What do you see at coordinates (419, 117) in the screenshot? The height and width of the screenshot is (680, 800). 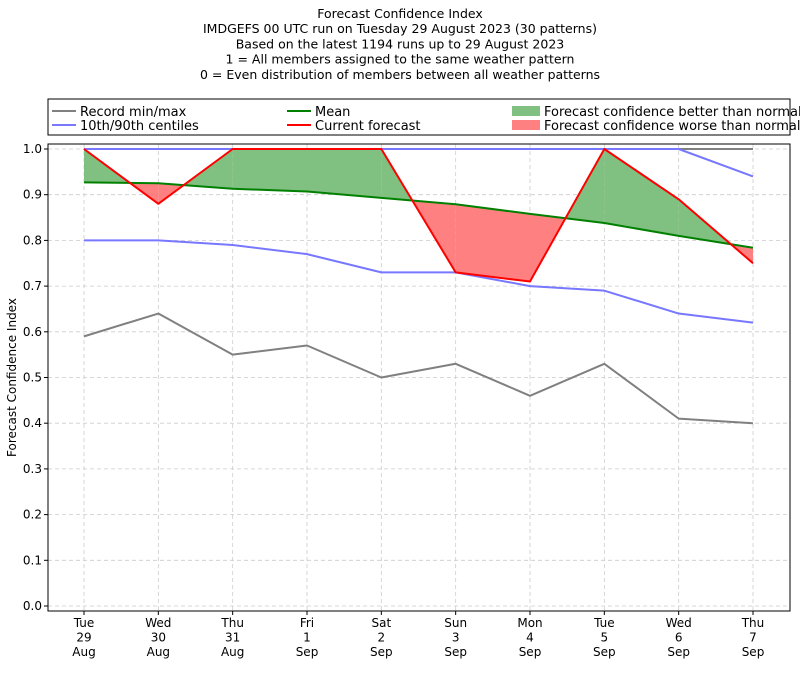 I see `legend-box` at bounding box center [419, 117].